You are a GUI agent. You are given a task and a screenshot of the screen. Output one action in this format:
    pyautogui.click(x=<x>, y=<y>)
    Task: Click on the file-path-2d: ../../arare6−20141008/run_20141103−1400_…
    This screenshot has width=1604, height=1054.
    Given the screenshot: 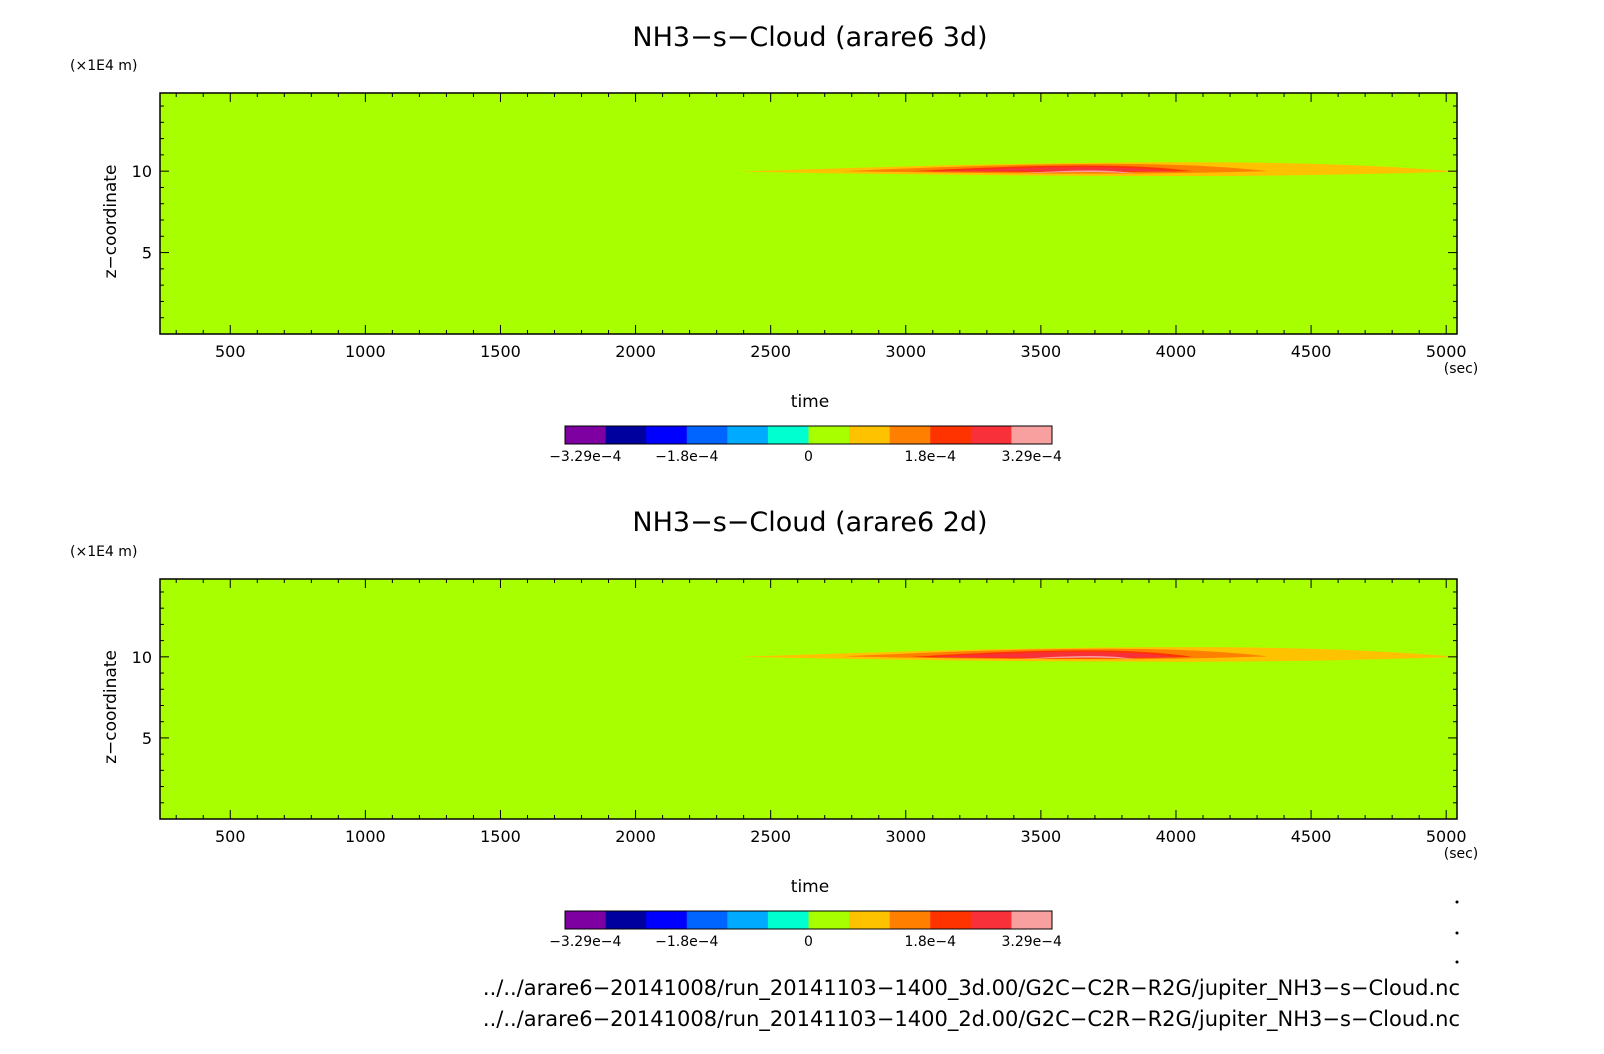 What is the action you would take?
    pyautogui.click(x=971, y=1019)
    